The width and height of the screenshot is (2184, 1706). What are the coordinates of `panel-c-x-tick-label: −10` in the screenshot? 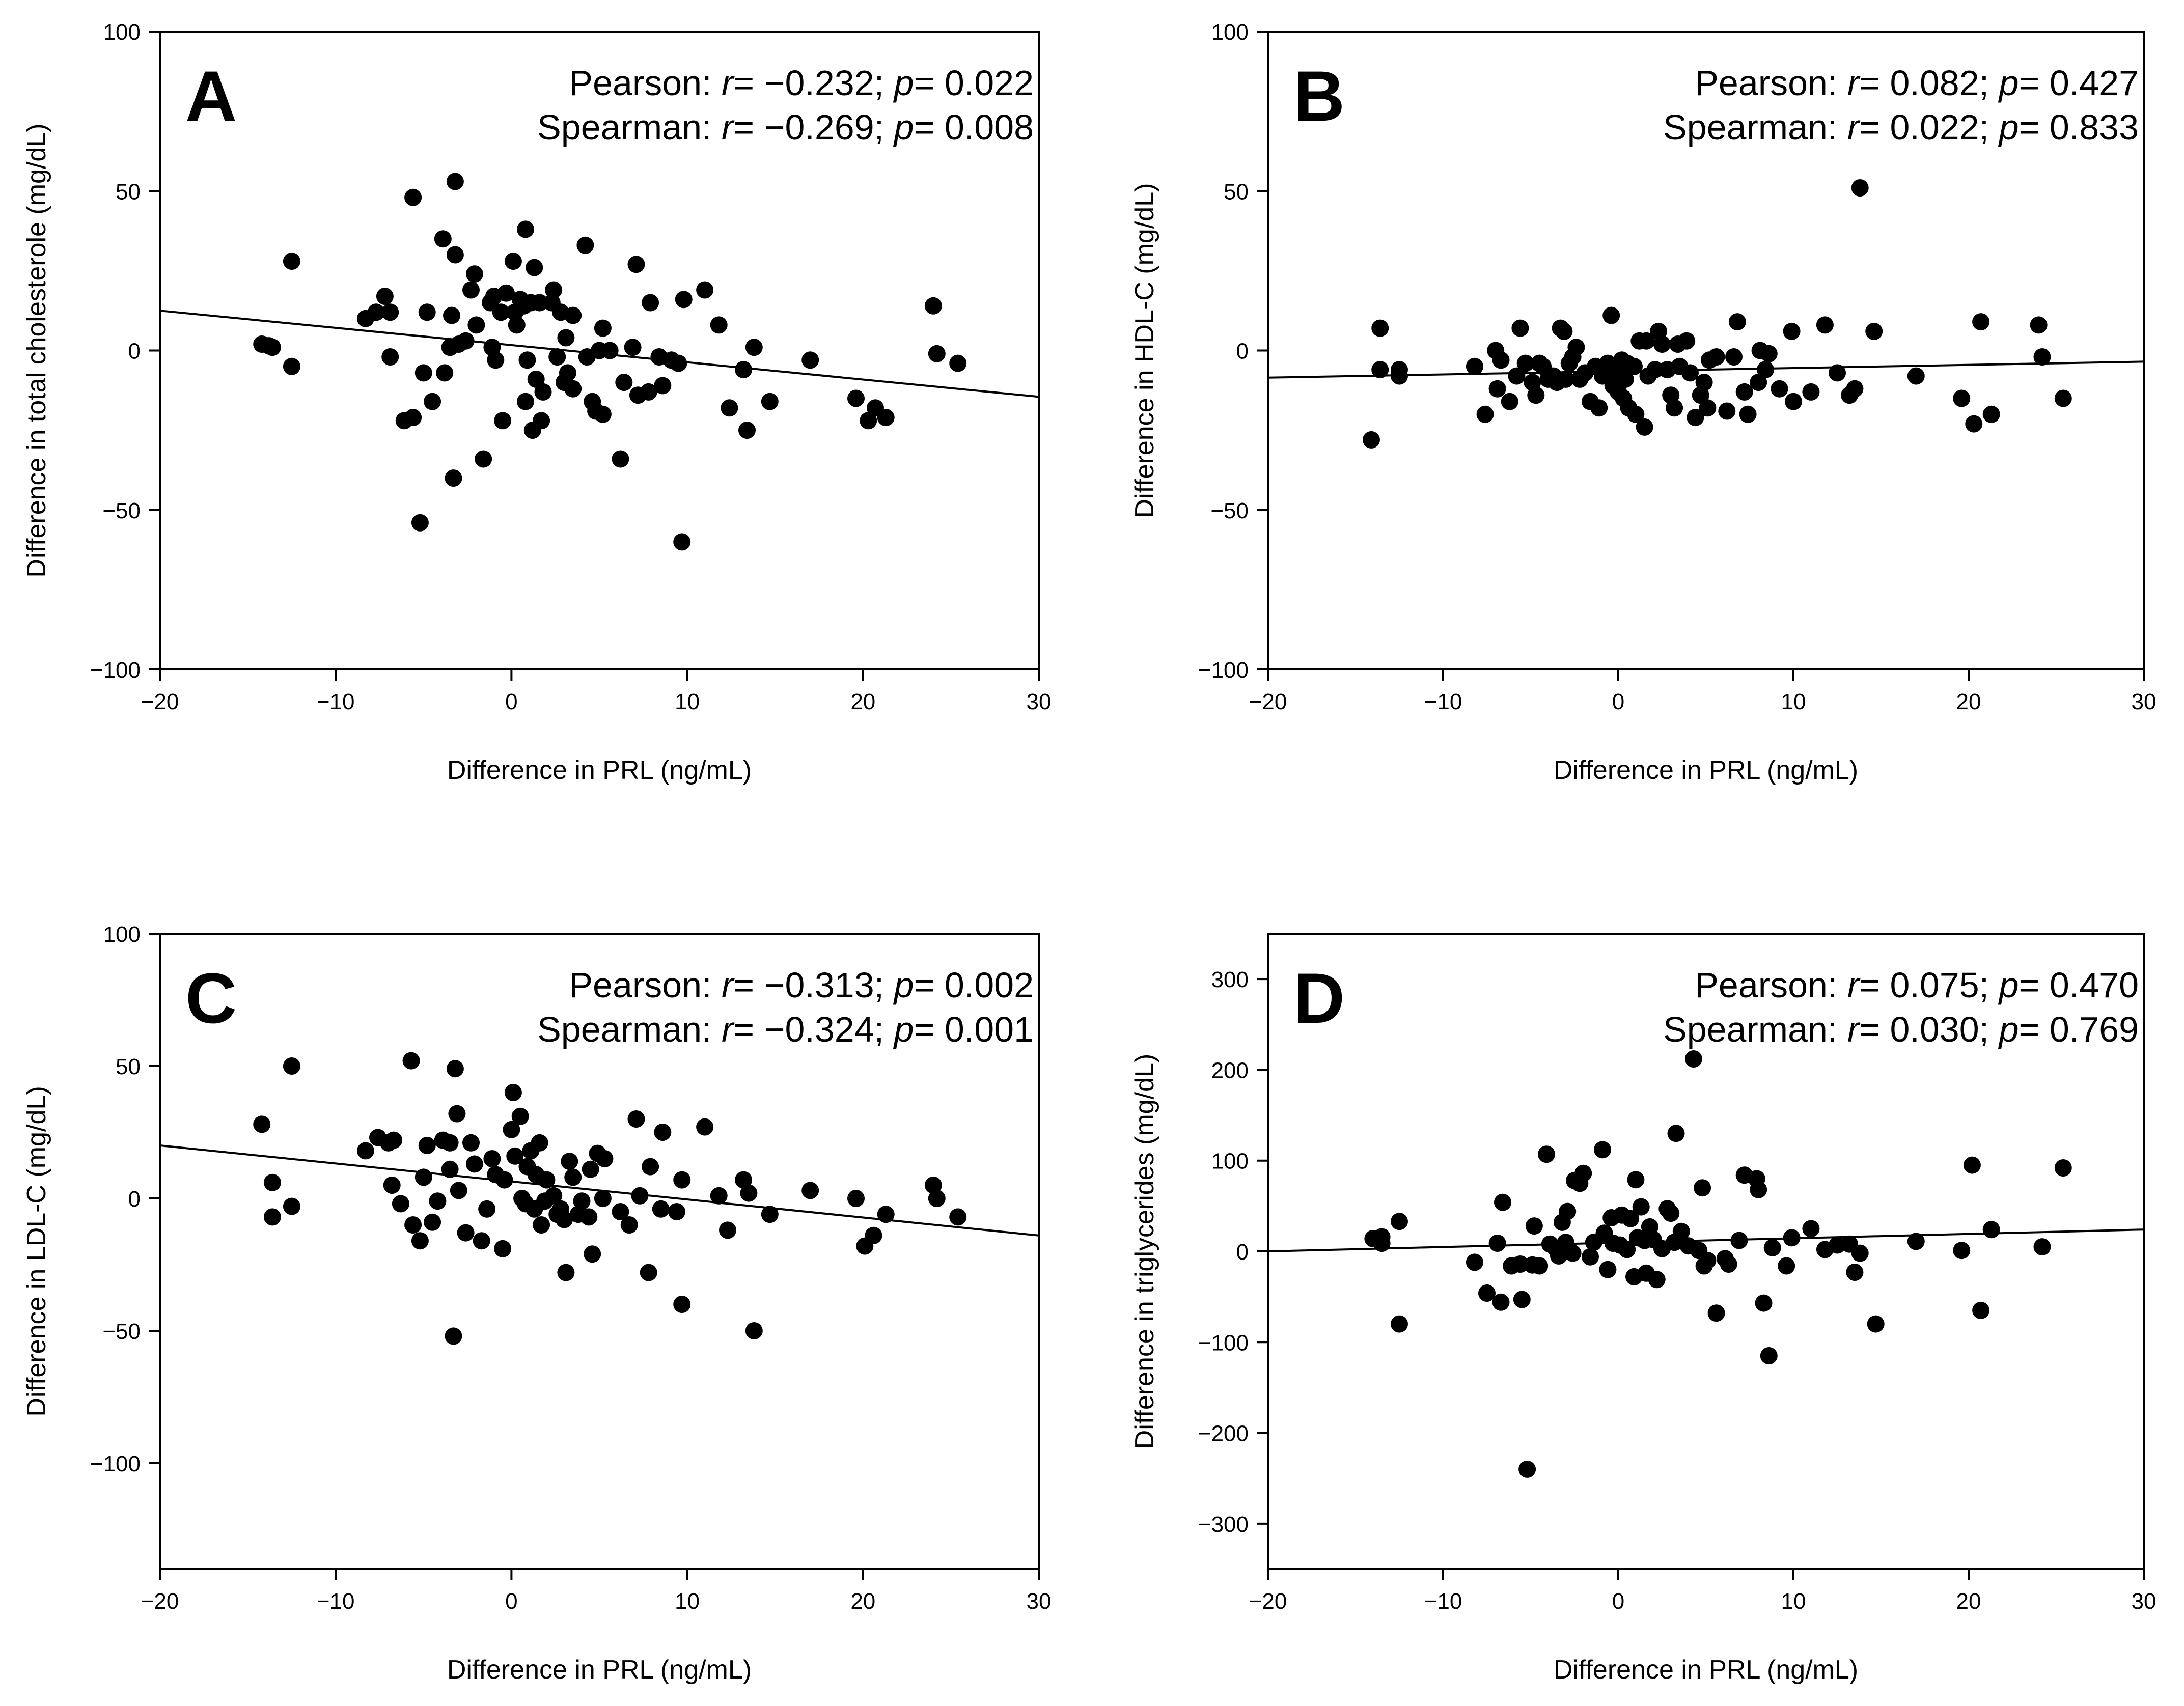 It's located at (336, 1601).